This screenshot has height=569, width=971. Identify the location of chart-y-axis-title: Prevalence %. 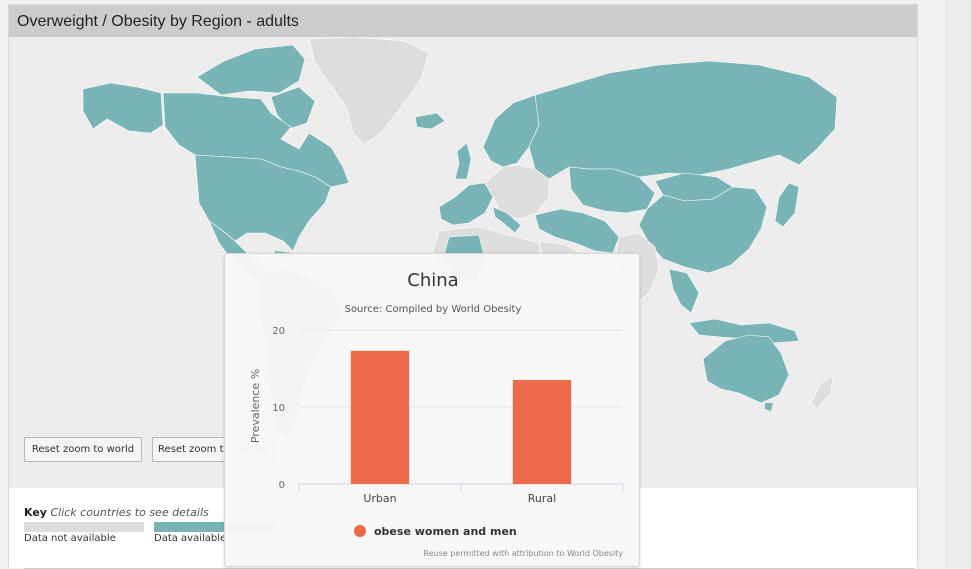
(255, 406).